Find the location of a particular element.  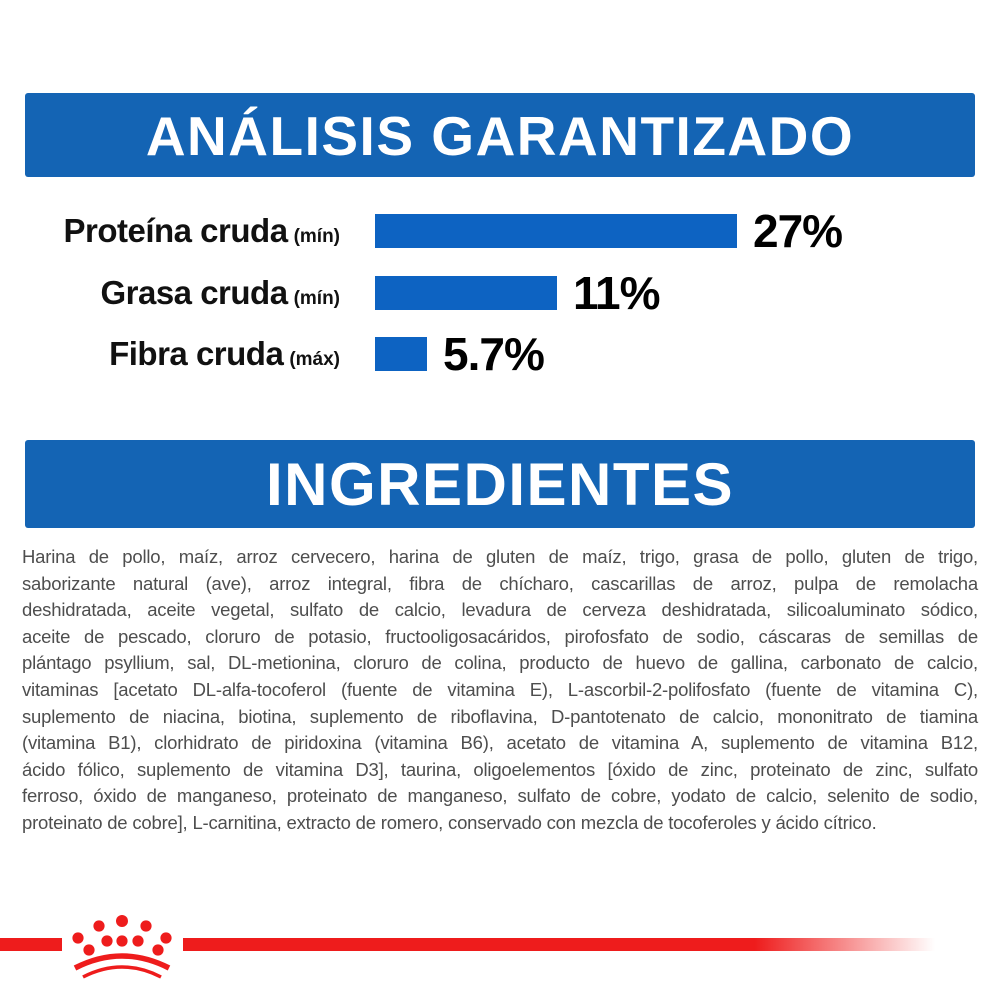

analysis-banner: ANÁLISIS GARANTIZADO is located at coordinates (500, 135).